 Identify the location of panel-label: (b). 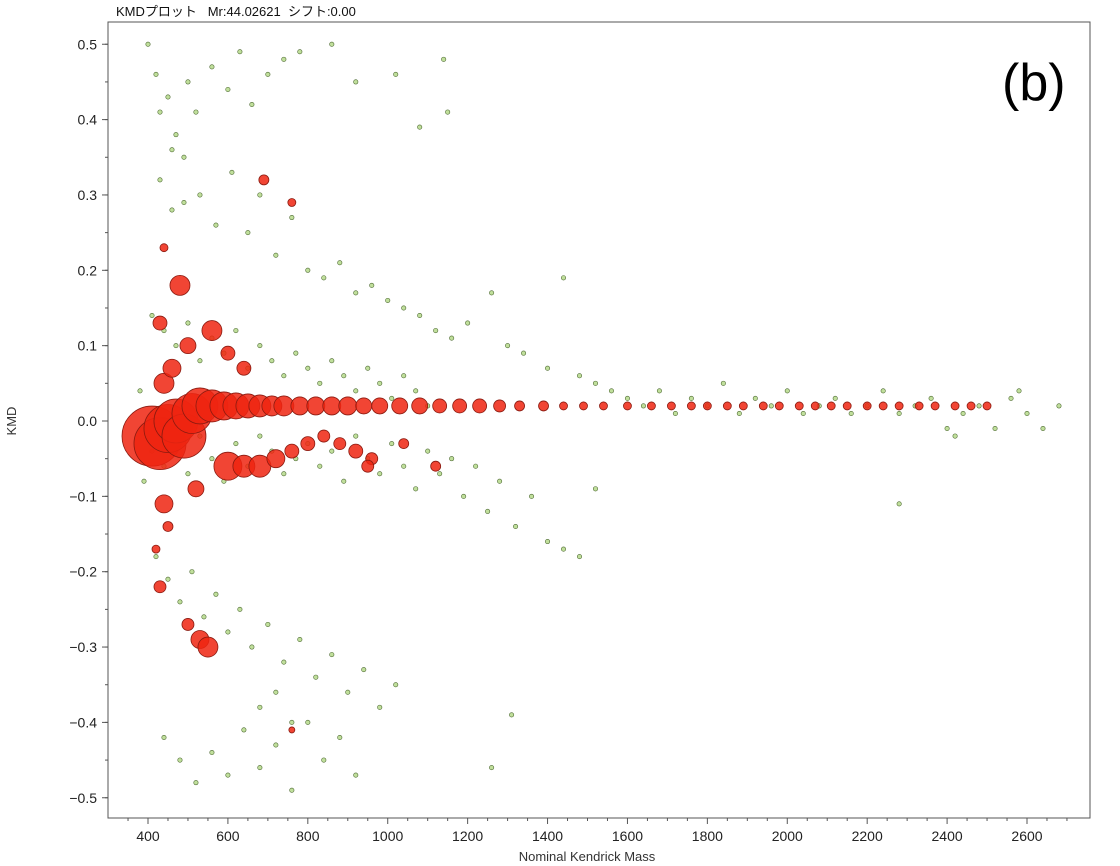
(1034, 83).